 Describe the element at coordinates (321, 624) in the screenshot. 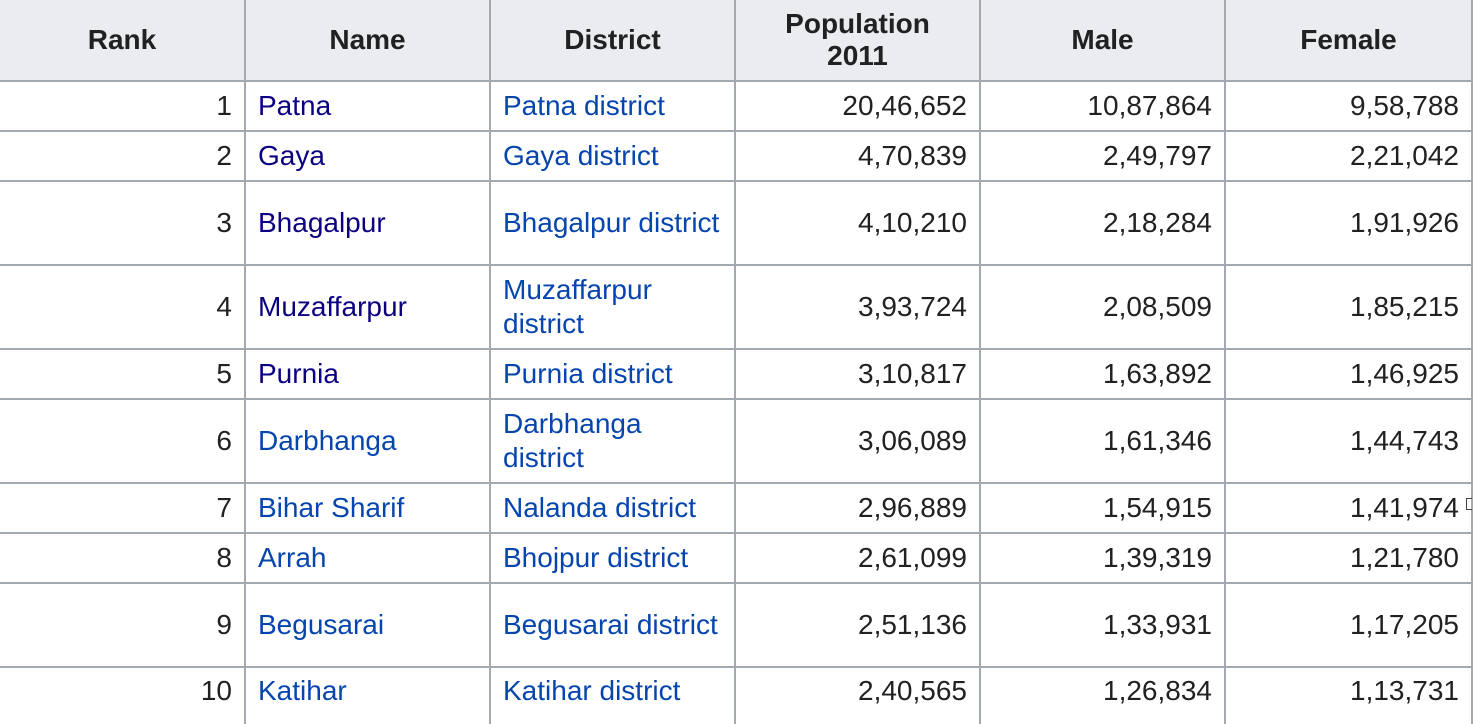

I see `city-link: Begusarai` at that location.